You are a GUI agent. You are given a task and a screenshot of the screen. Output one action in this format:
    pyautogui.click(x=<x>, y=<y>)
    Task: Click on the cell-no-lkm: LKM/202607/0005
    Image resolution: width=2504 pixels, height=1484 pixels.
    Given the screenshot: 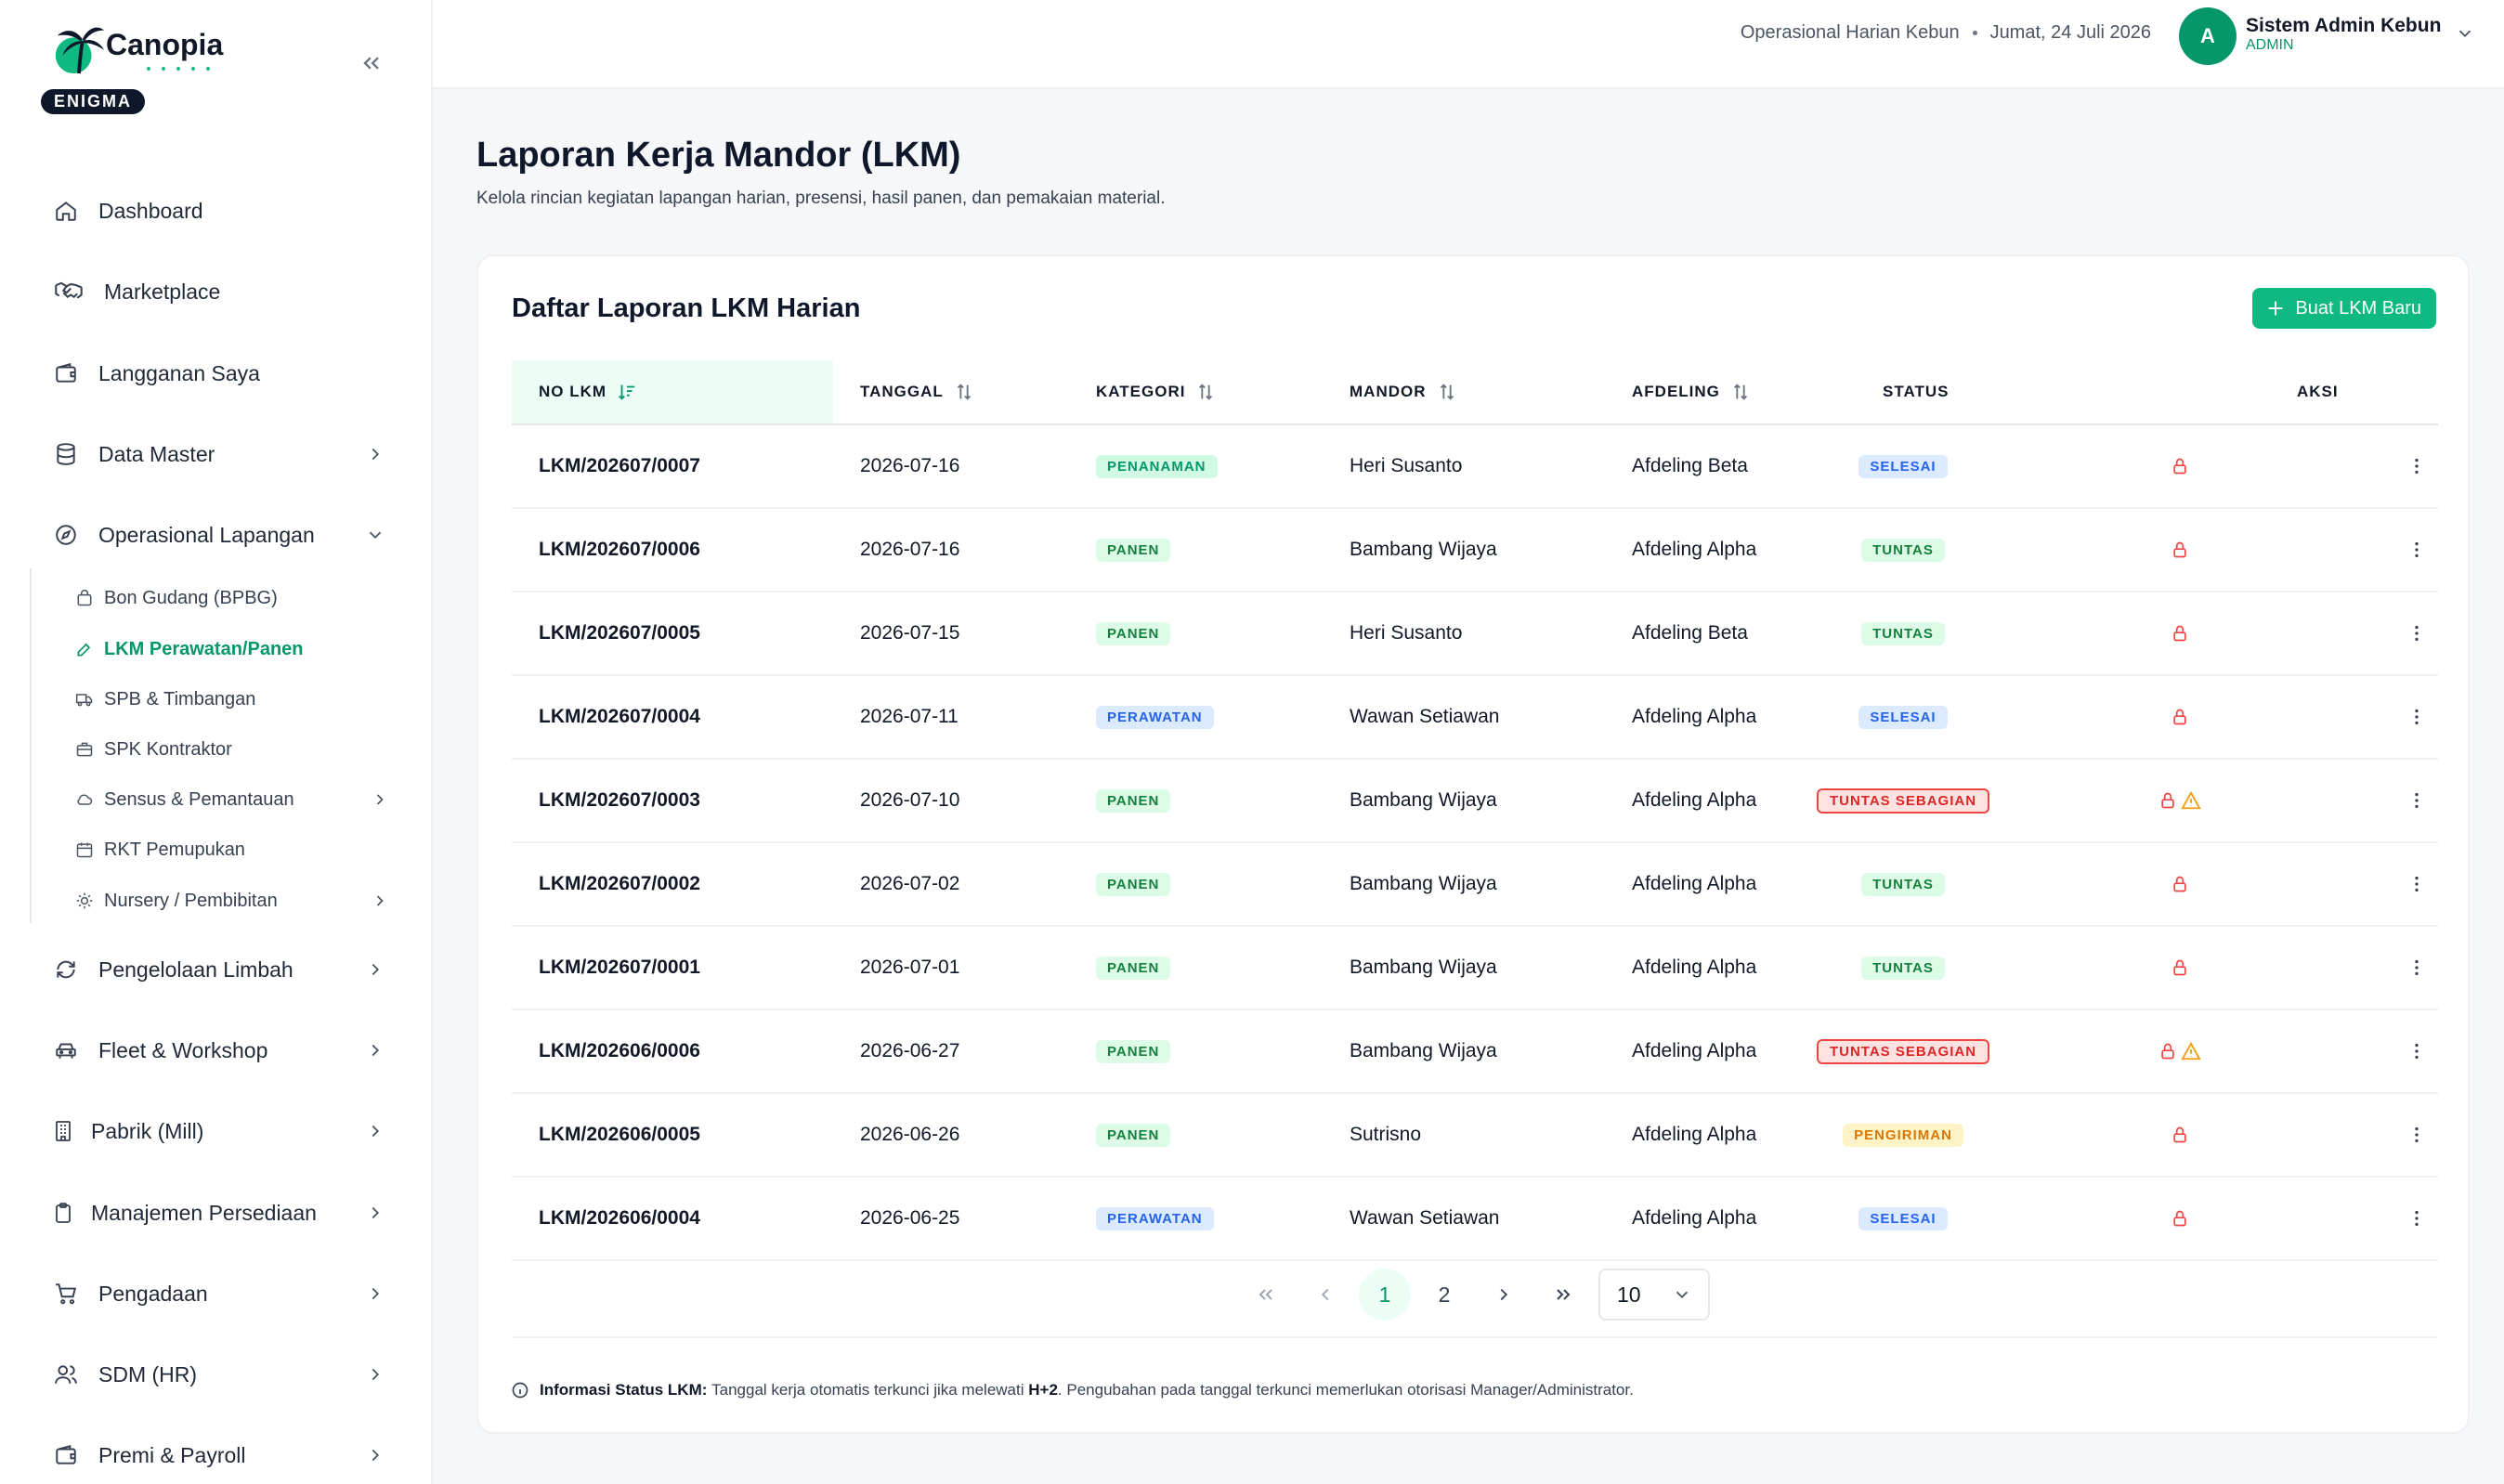 What is the action you would take?
    pyautogui.click(x=619, y=633)
    